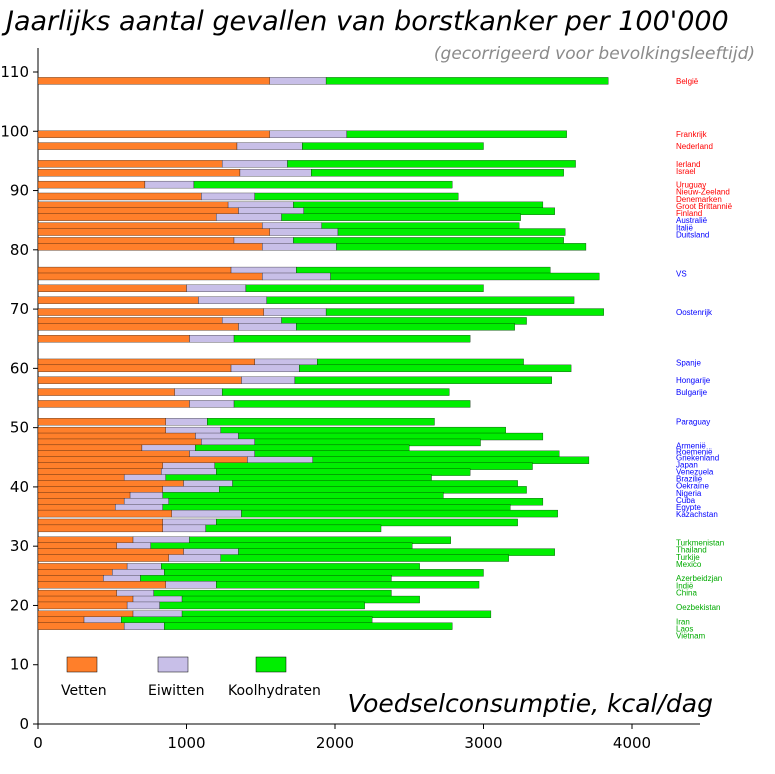  Describe the element at coordinates (335, 743) in the screenshot. I see `x-tick-label: 2000` at that location.